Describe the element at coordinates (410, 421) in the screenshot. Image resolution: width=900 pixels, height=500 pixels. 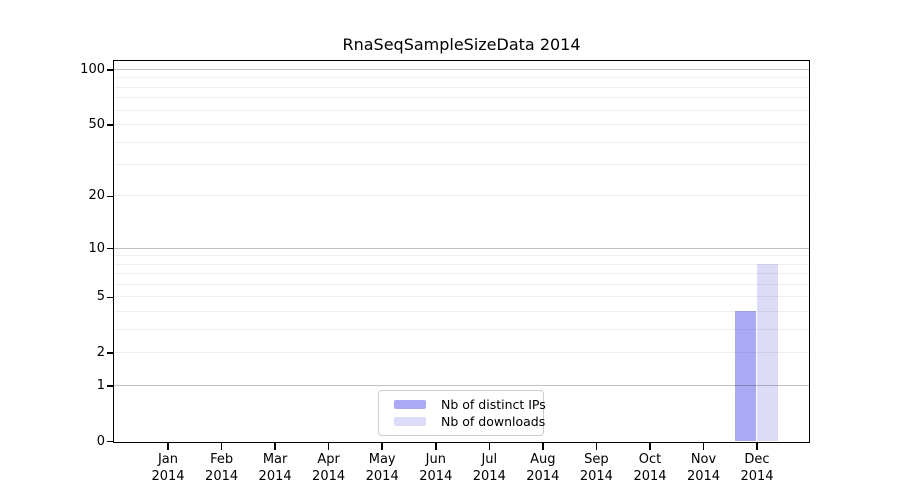
I see `legend-swatch-nb-of-downloads` at that location.